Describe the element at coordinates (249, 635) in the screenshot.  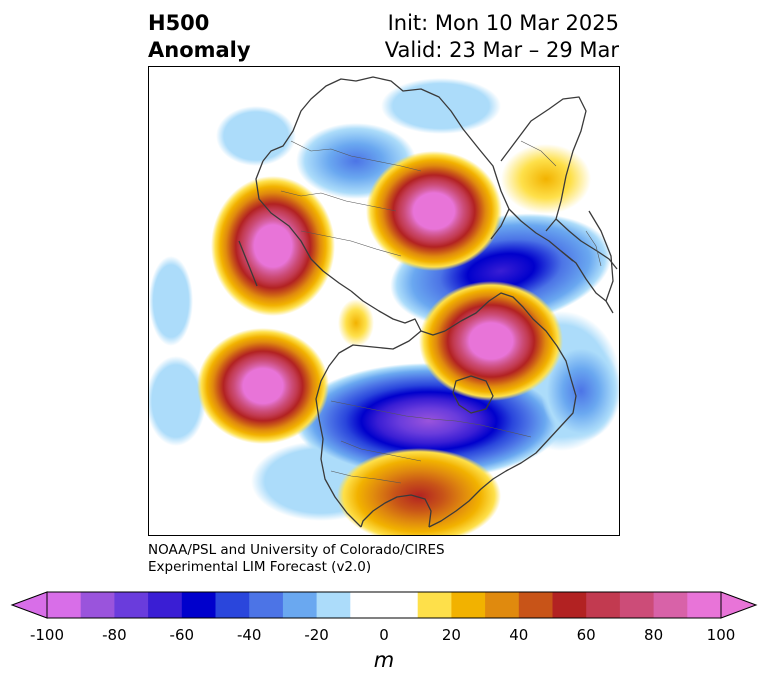
I see `colorbar-tick-label: -40` at that location.